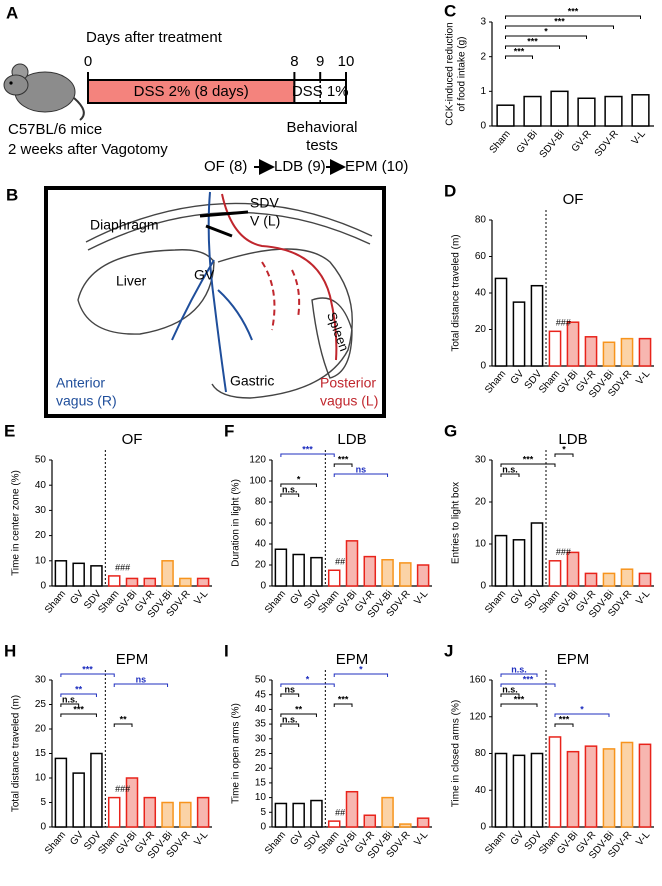  I want to click on mouse-text: C57BL/6 mice, so click(55, 129).